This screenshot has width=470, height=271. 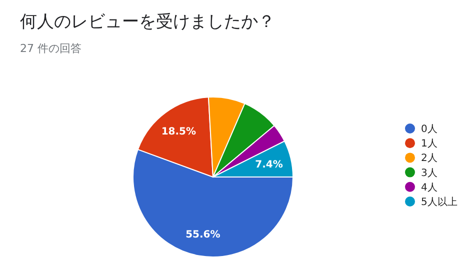 What do you see at coordinates (429, 144) in the screenshot?
I see `legend-label: 1人` at bounding box center [429, 144].